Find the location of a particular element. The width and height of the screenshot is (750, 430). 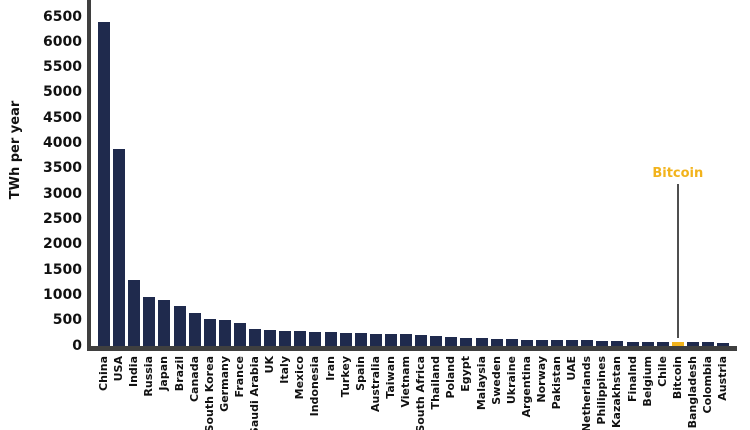

xlabel-netherlands: Netherlands is located at coordinates (587, 393).